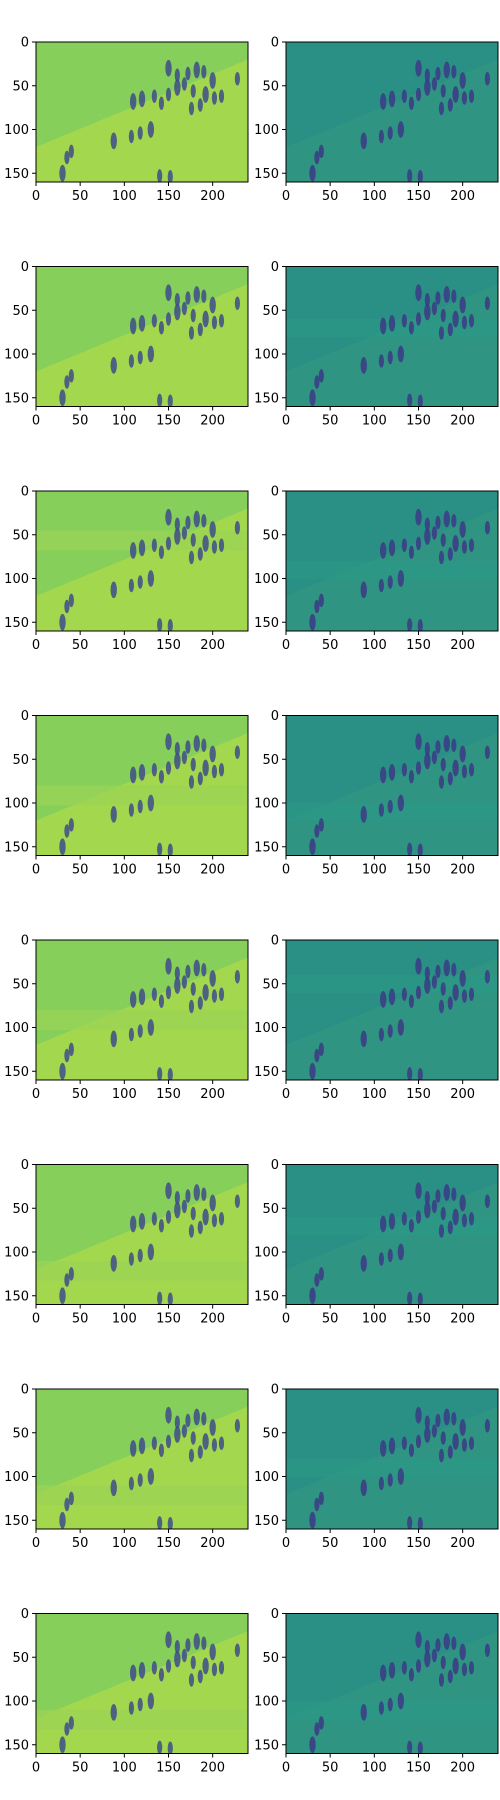 This screenshot has height=1800, width=500. What do you see at coordinates (376, 1467) in the screenshot?
I see `panel-r7-right: 0 50 100 150 200 0 50 100 150` at bounding box center [376, 1467].